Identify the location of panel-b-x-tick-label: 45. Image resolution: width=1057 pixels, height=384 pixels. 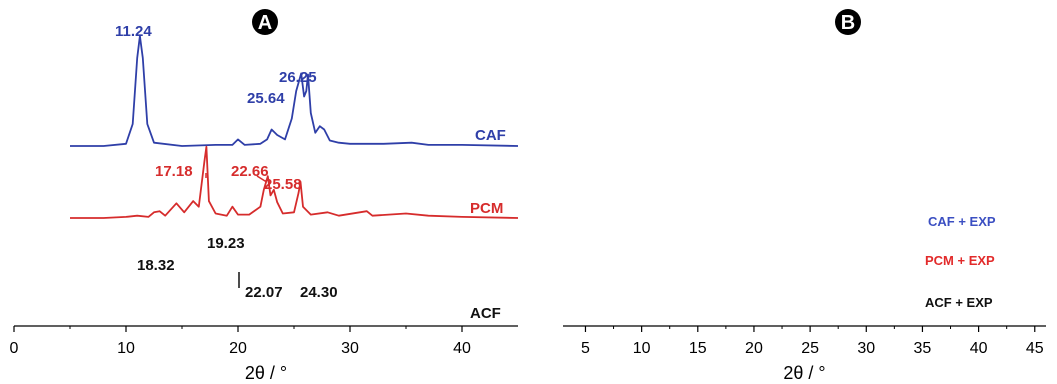
(1035, 348).